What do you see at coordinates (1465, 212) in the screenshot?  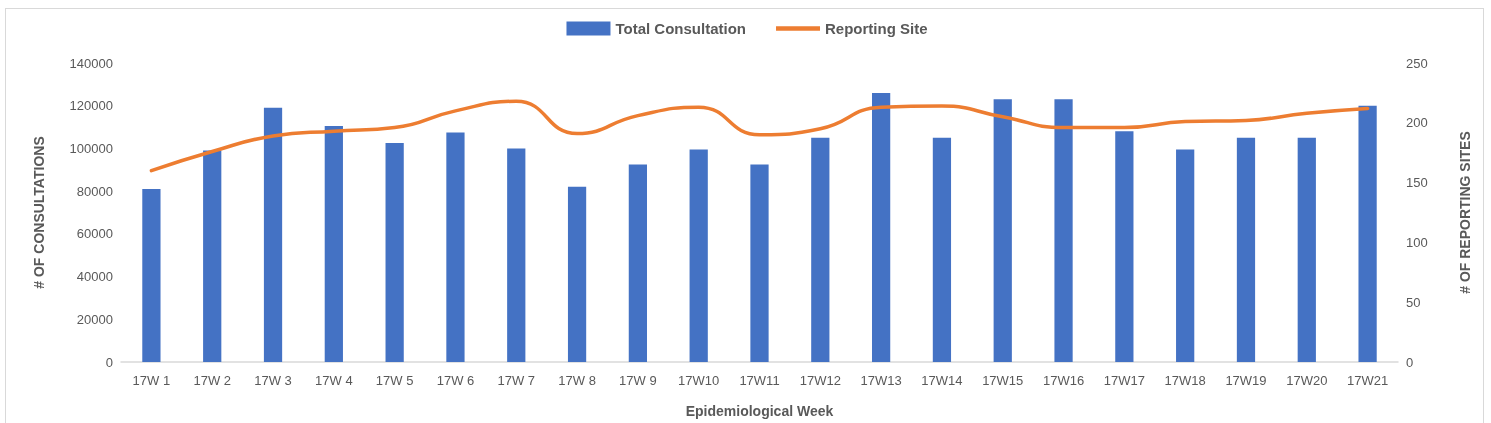 I see `y2-axis-title: # OF REPORTING SITES` at bounding box center [1465, 212].